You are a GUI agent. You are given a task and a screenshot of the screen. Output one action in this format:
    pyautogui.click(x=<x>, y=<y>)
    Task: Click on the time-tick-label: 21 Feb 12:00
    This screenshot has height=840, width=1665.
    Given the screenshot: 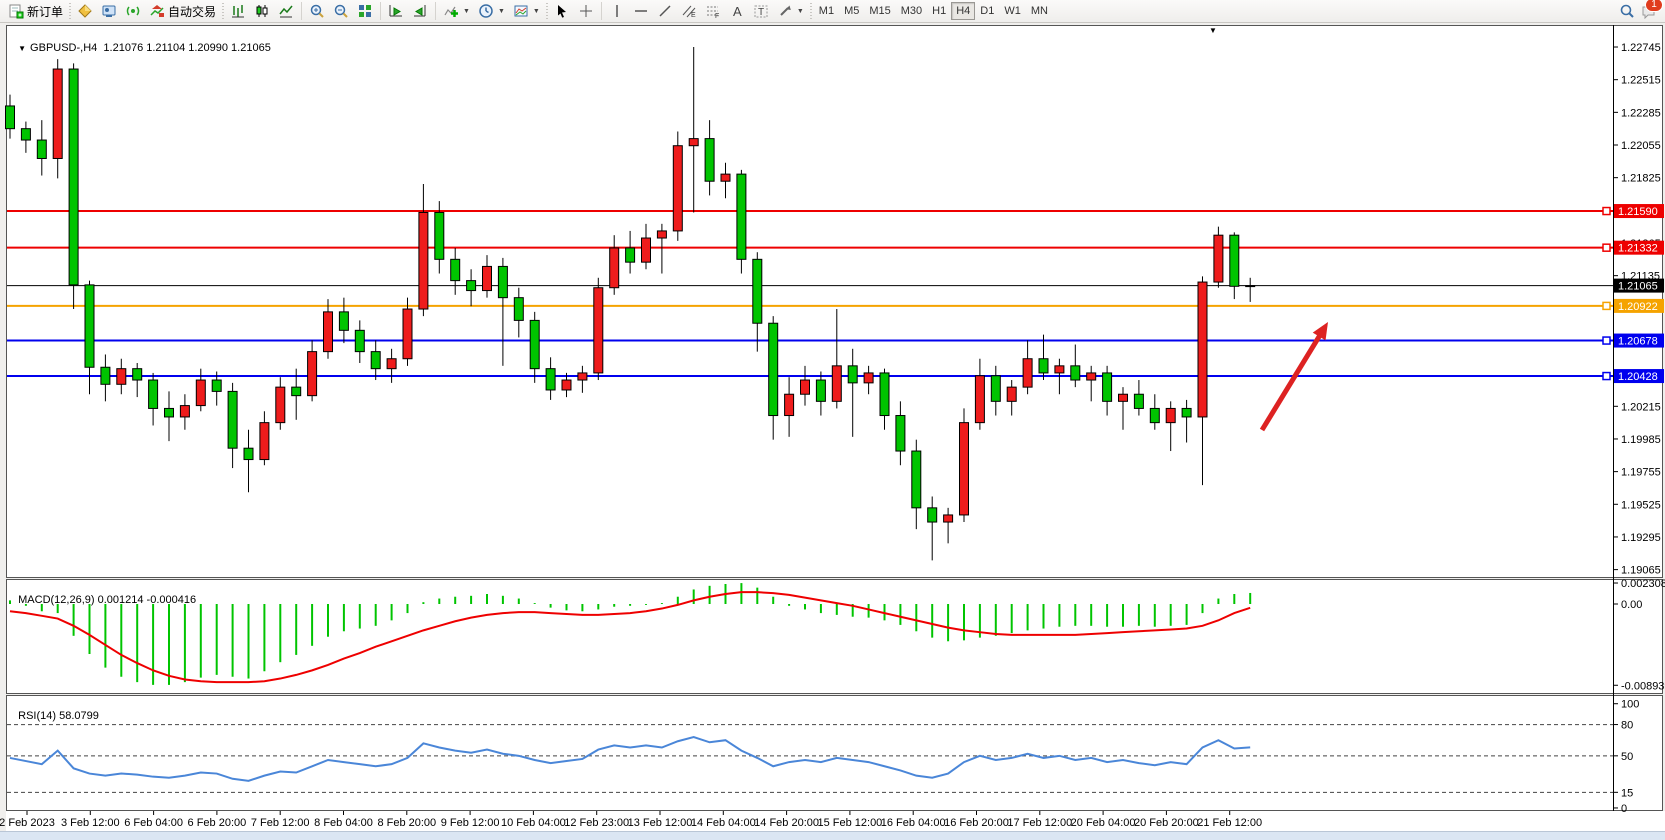 What is the action you would take?
    pyautogui.click(x=1229, y=823)
    